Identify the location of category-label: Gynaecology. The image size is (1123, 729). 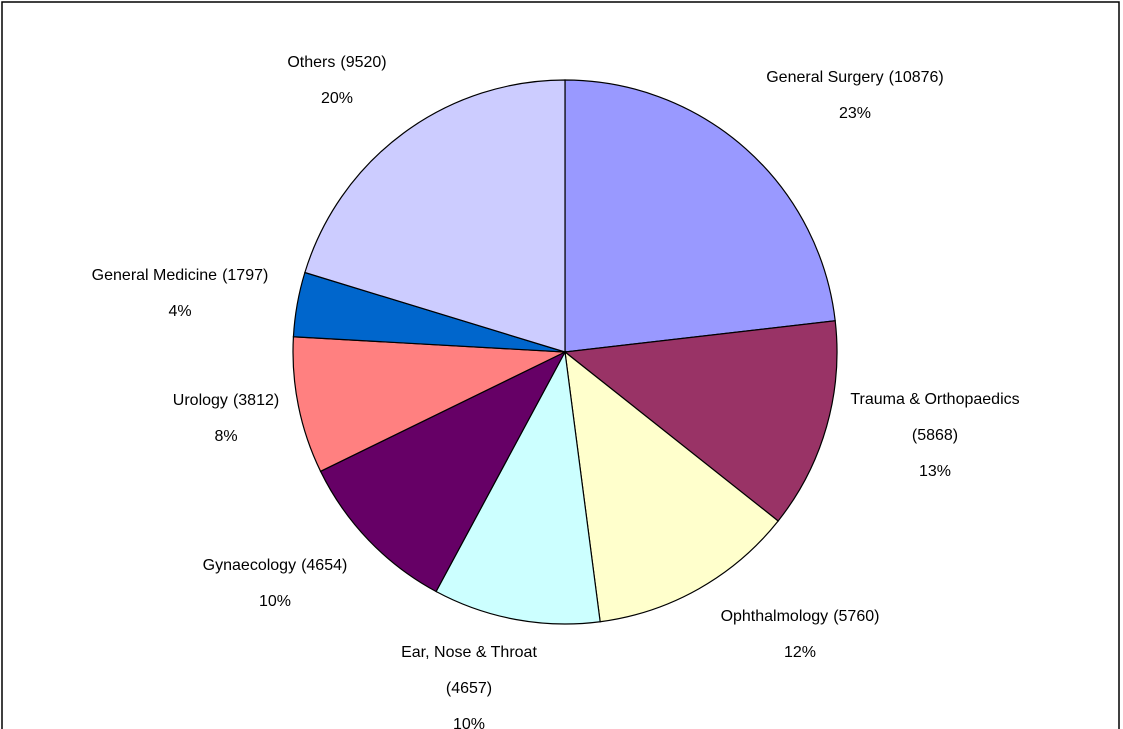
(249, 565).